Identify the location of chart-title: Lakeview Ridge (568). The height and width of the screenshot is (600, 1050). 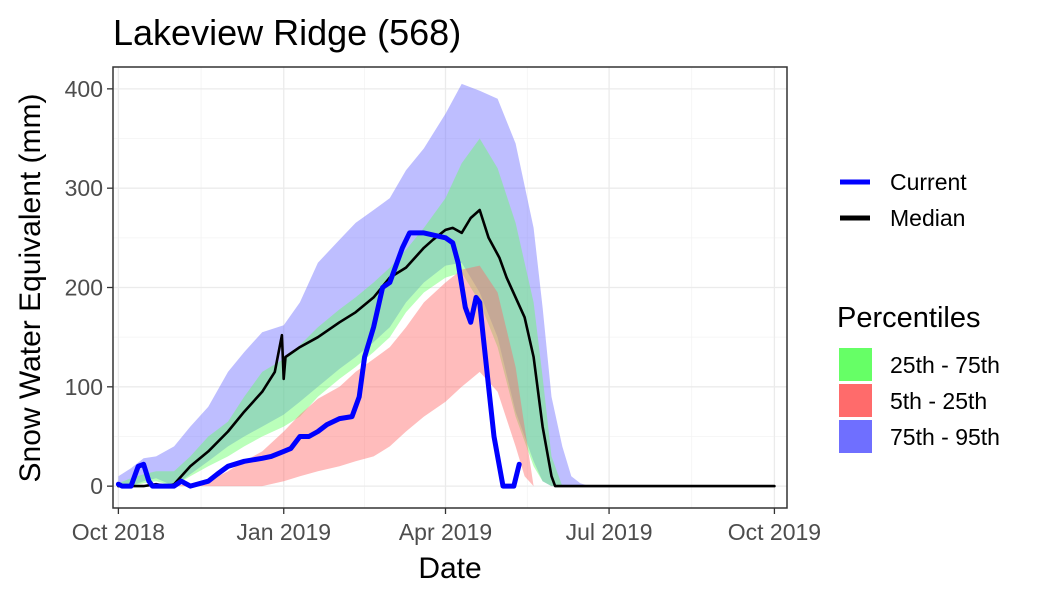
(287, 32).